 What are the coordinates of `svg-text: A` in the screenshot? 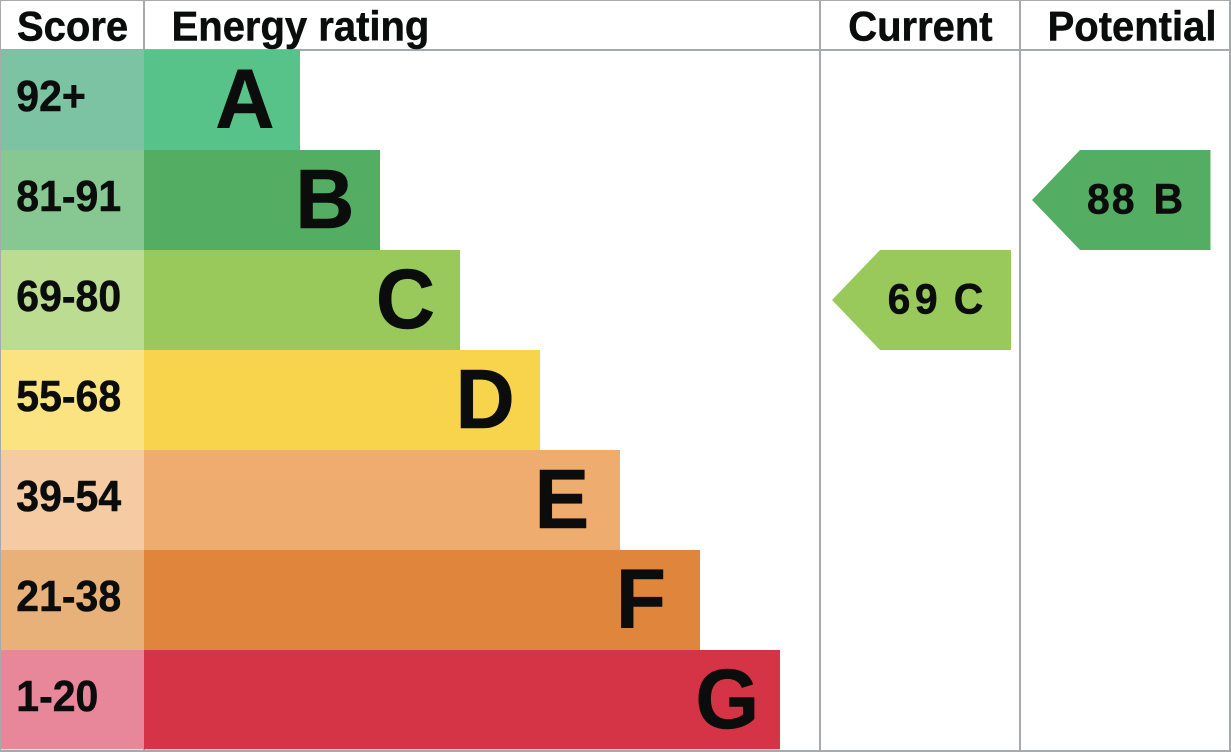 It's located at (244, 99).